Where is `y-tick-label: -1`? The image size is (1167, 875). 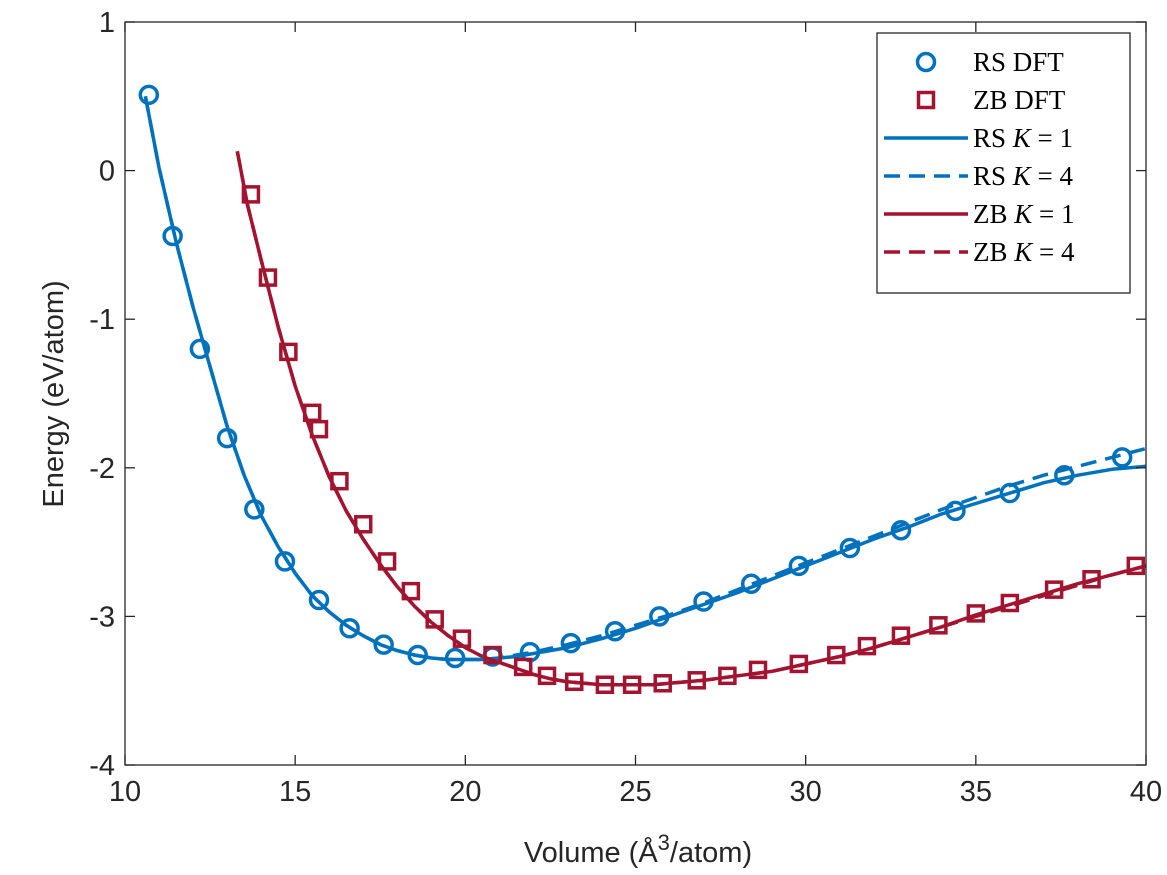
y-tick-label: -1 is located at coordinates (102, 320).